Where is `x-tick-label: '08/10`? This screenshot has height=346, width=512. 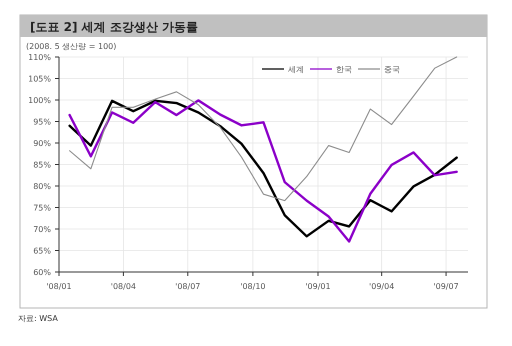 x-tick-label: '08/10 is located at coordinates (253, 286).